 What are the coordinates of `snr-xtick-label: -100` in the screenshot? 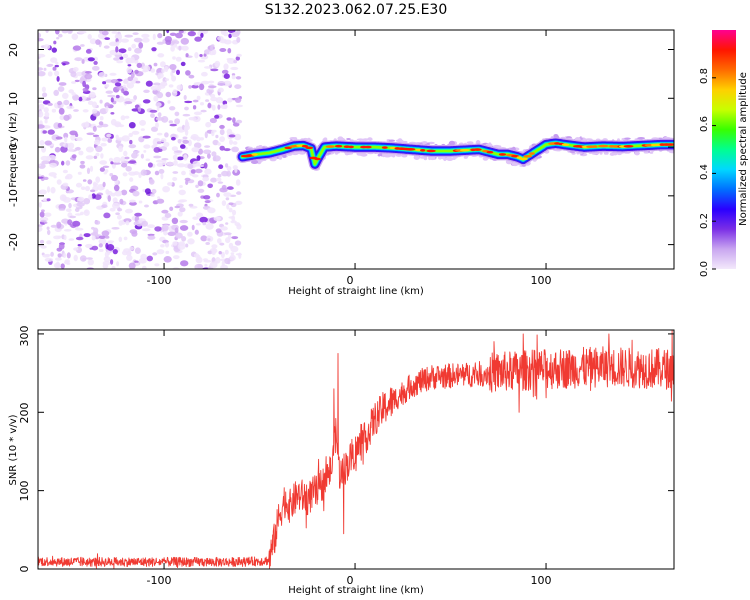 It's located at (159, 580).